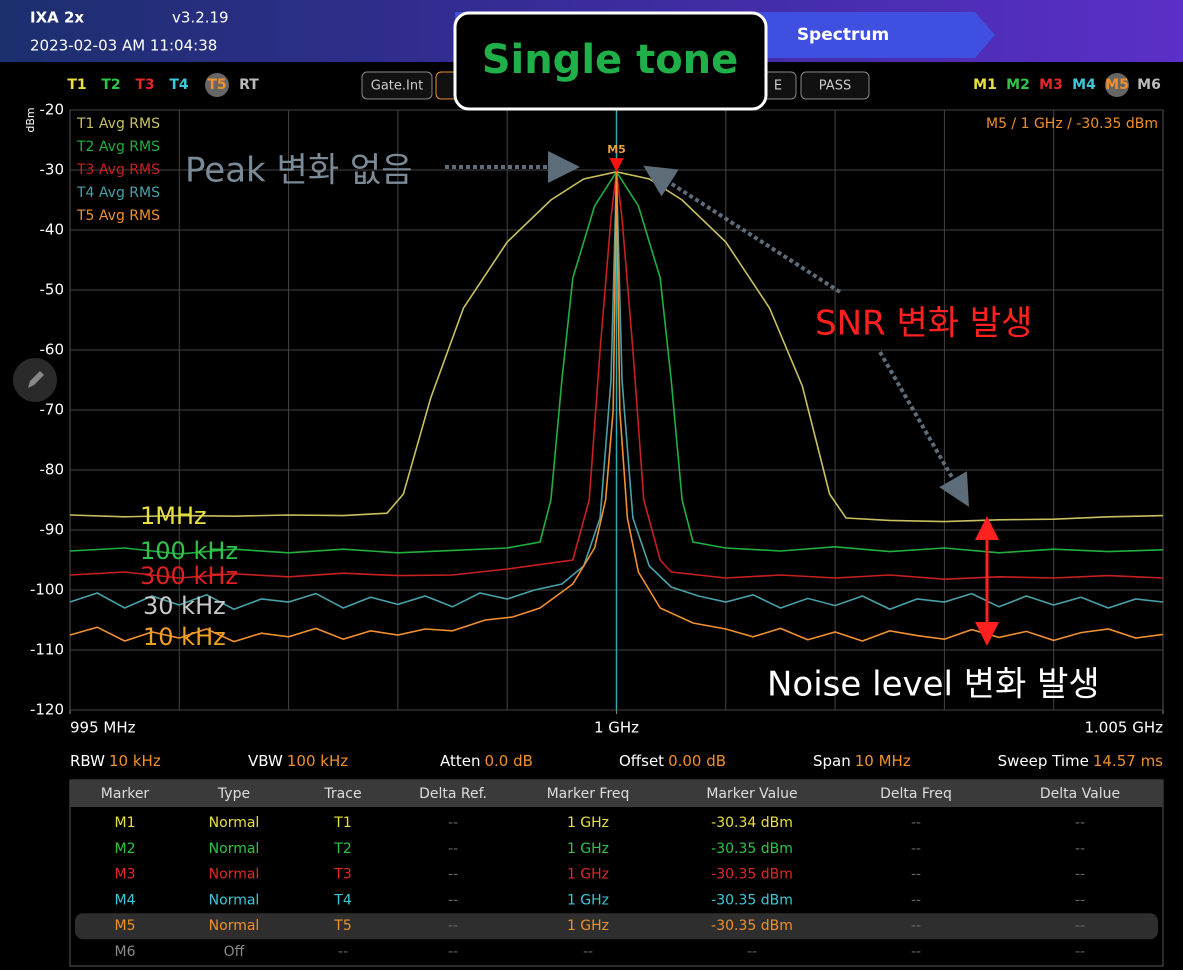 The height and width of the screenshot is (970, 1183). I want to click on marker-tab: M5, so click(1117, 85).